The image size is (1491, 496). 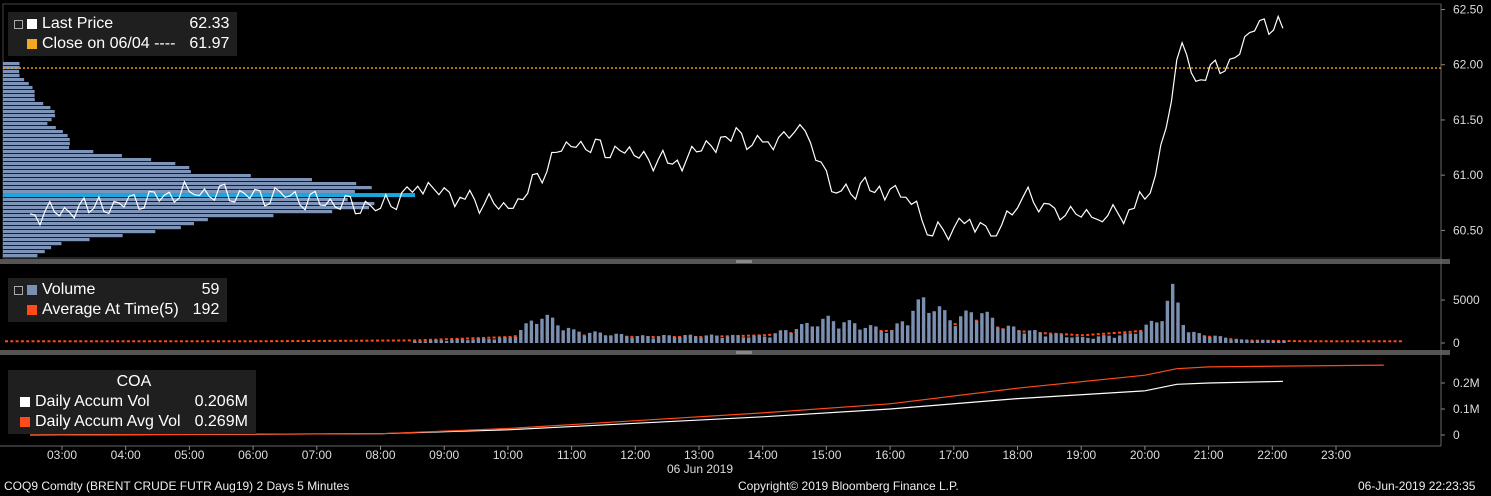 What do you see at coordinates (1468, 120) in the screenshot?
I see `price-axis-label: 61.50` at bounding box center [1468, 120].